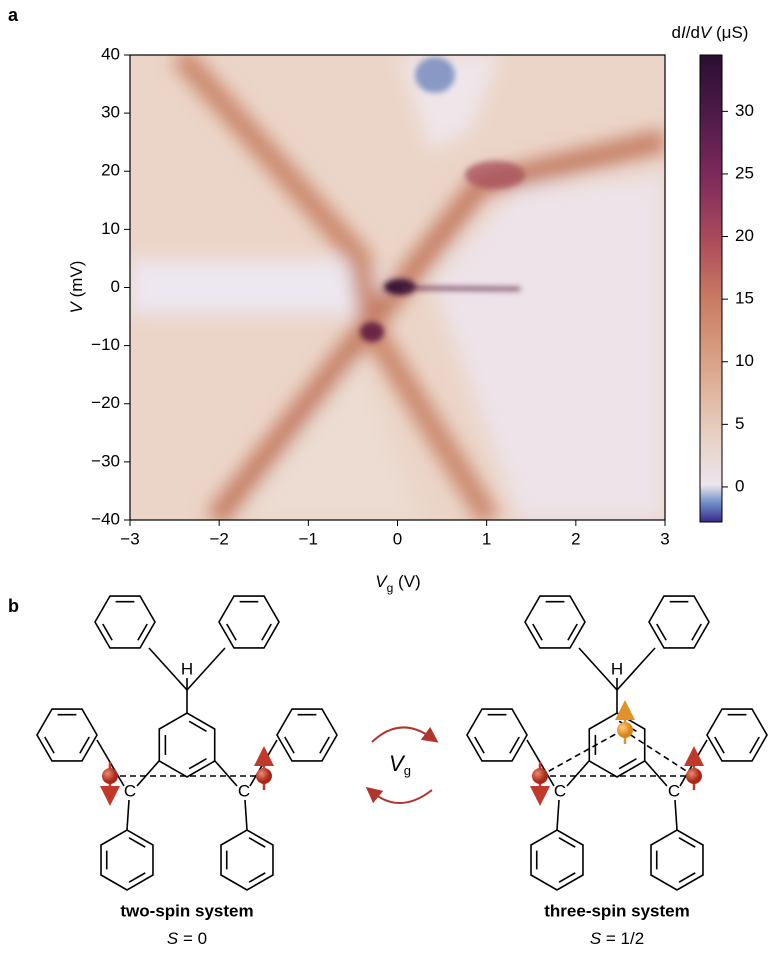 The height and width of the screenshot is (976, 778). Describe the element at coordinates (105, 402) in the screenshot. I see `y-tick-label: −20` at that location.